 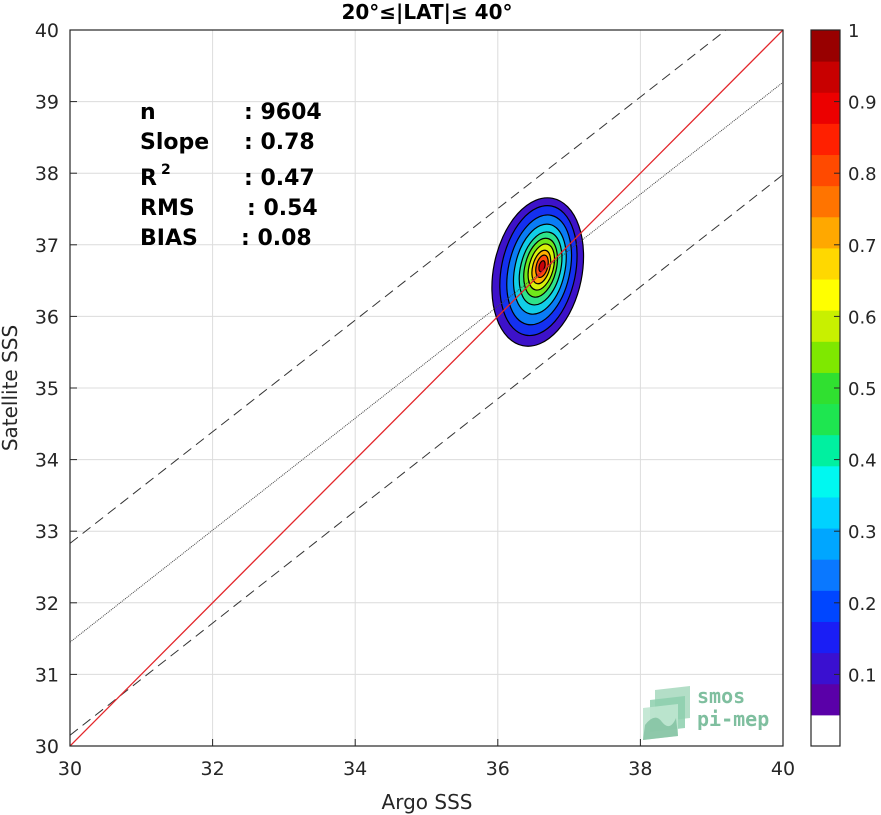 I want to click on stat-slope-label: Slope, so click(x=174, y=142).